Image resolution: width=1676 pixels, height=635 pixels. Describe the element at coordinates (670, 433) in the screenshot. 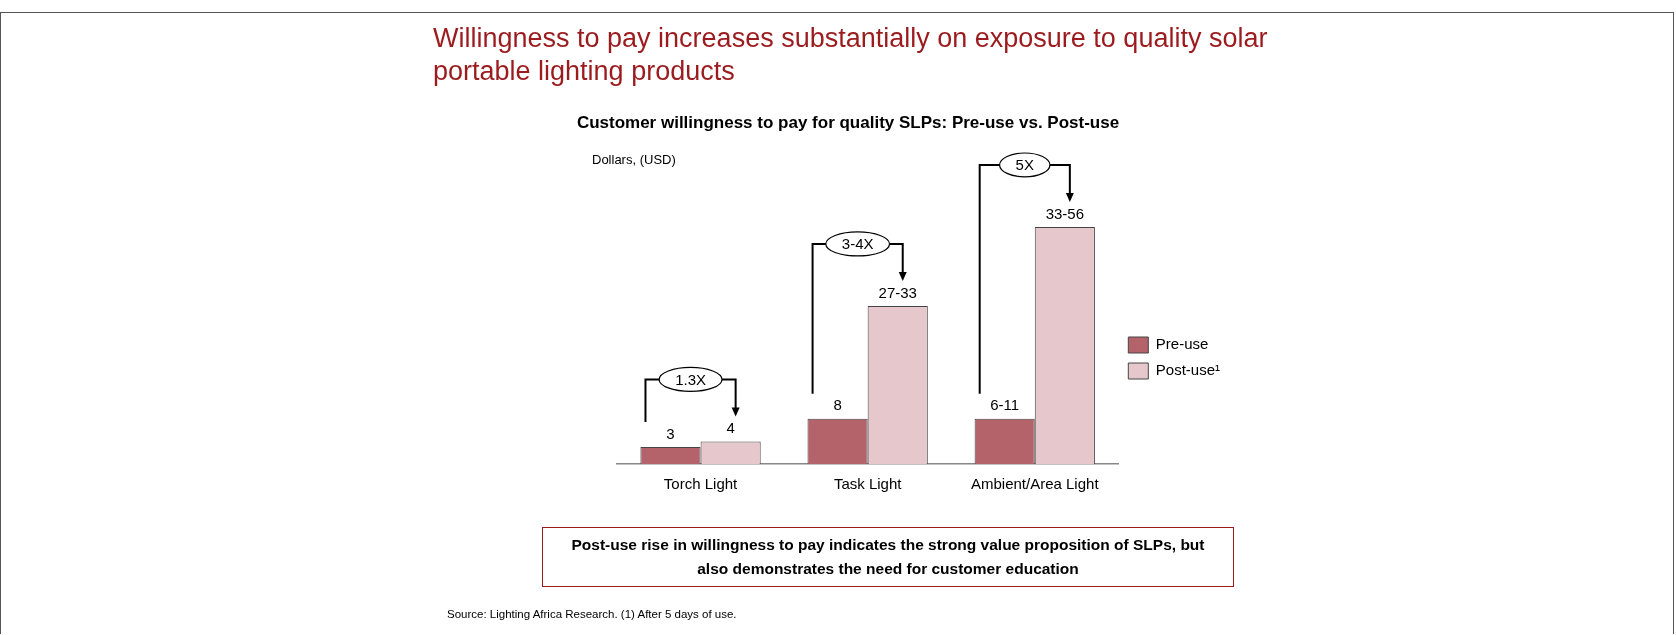

I see `data-label: 3` at that location.